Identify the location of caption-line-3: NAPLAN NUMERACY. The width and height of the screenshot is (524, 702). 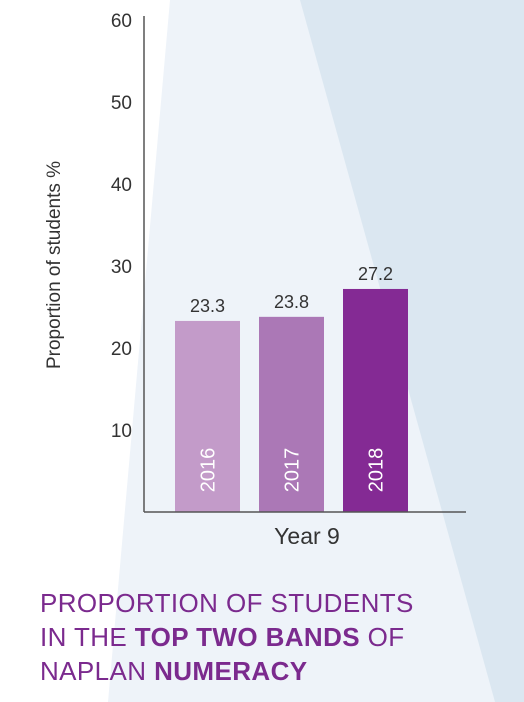
(275, 671).